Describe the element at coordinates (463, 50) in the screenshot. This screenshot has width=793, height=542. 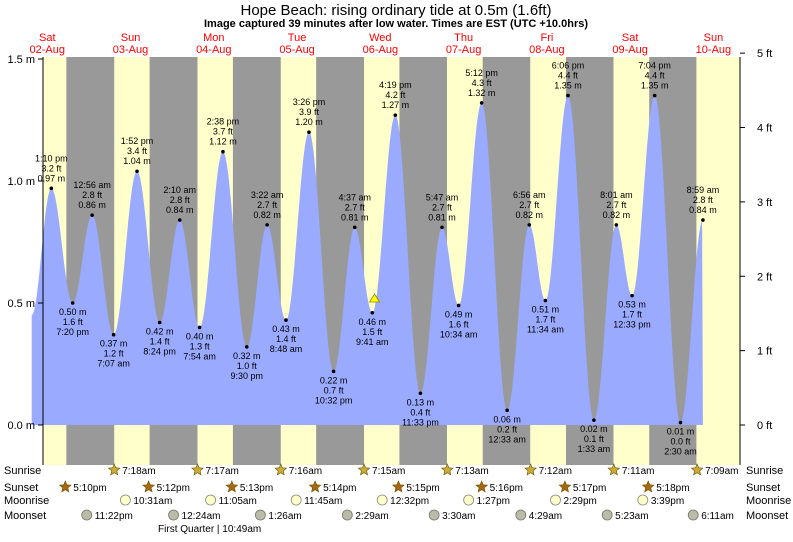
I see `day-date-label: 07-Aug` at that location.